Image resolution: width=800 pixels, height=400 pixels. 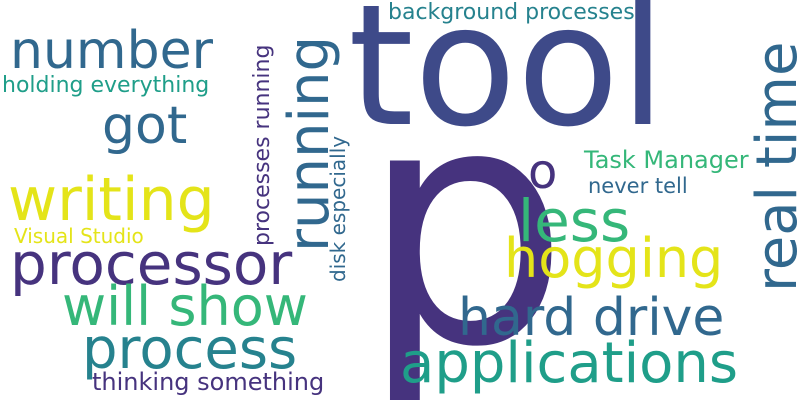 What do you see at coordinates (638, 186) in the screenshot?
I see `word-never-tell: never tell` at bounding box center [638, 186].